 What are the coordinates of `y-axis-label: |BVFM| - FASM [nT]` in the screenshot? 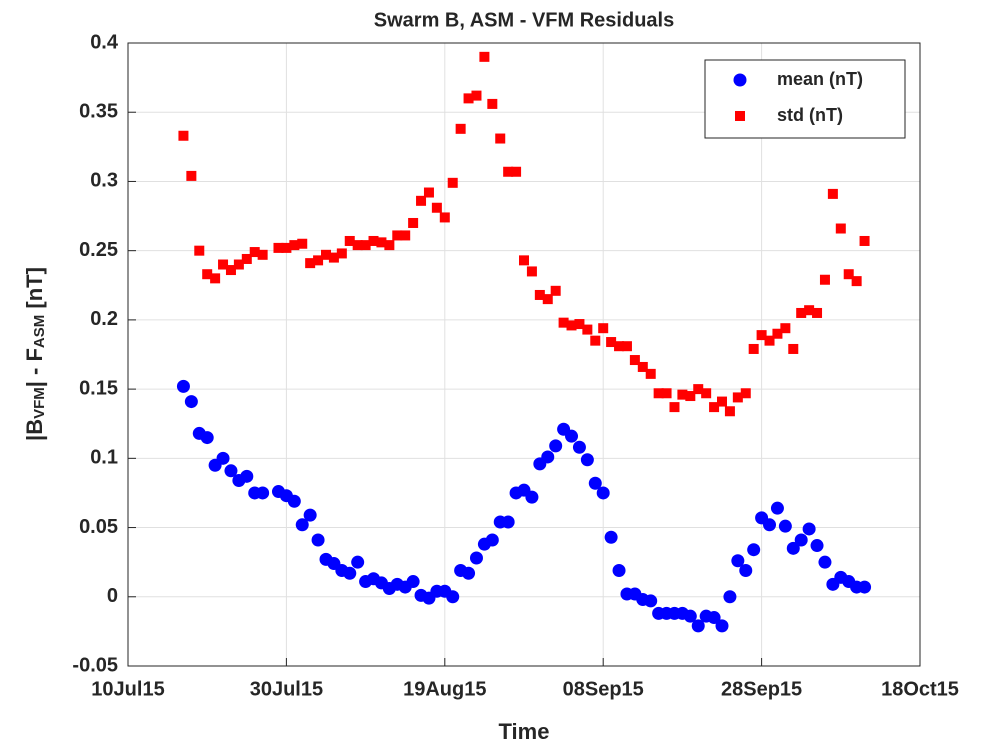 It's located at (35, 354).